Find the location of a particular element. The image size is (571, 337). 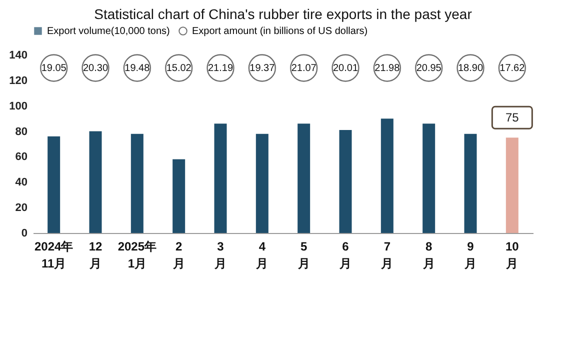

annotation: 19.05 is located at coordinates (54, 68).